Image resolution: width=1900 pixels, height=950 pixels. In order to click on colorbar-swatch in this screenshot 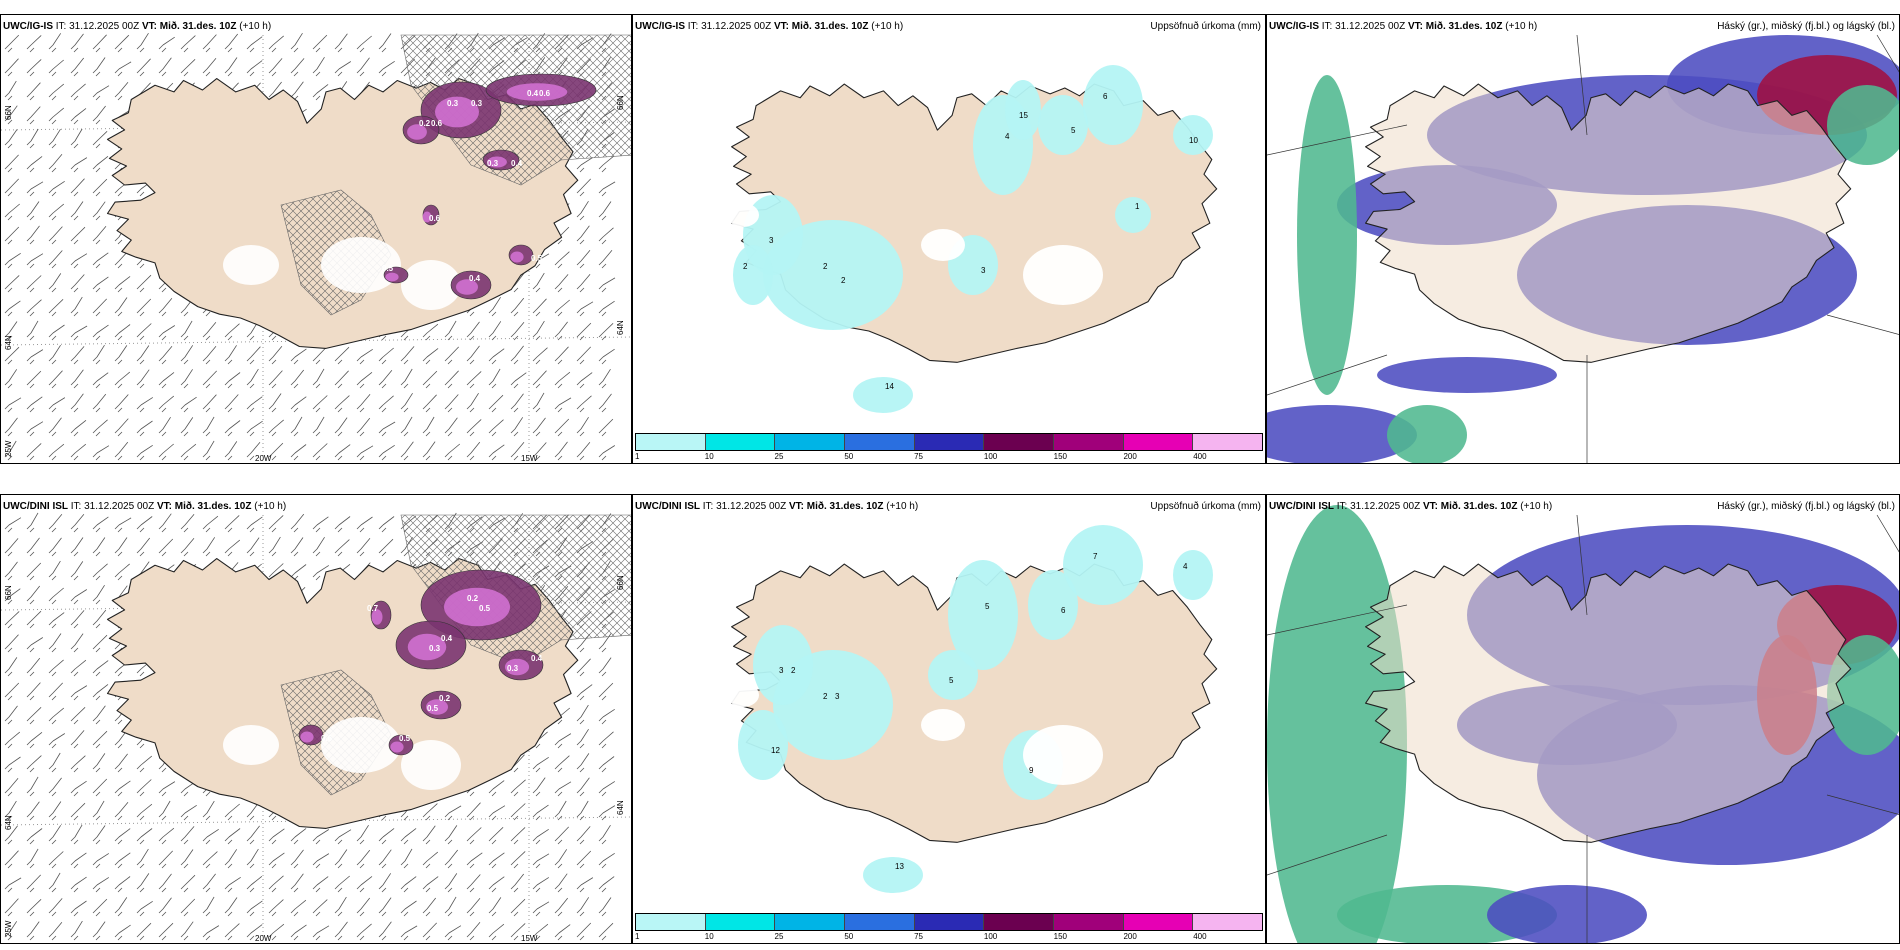, I will do `click(671, 922)`.